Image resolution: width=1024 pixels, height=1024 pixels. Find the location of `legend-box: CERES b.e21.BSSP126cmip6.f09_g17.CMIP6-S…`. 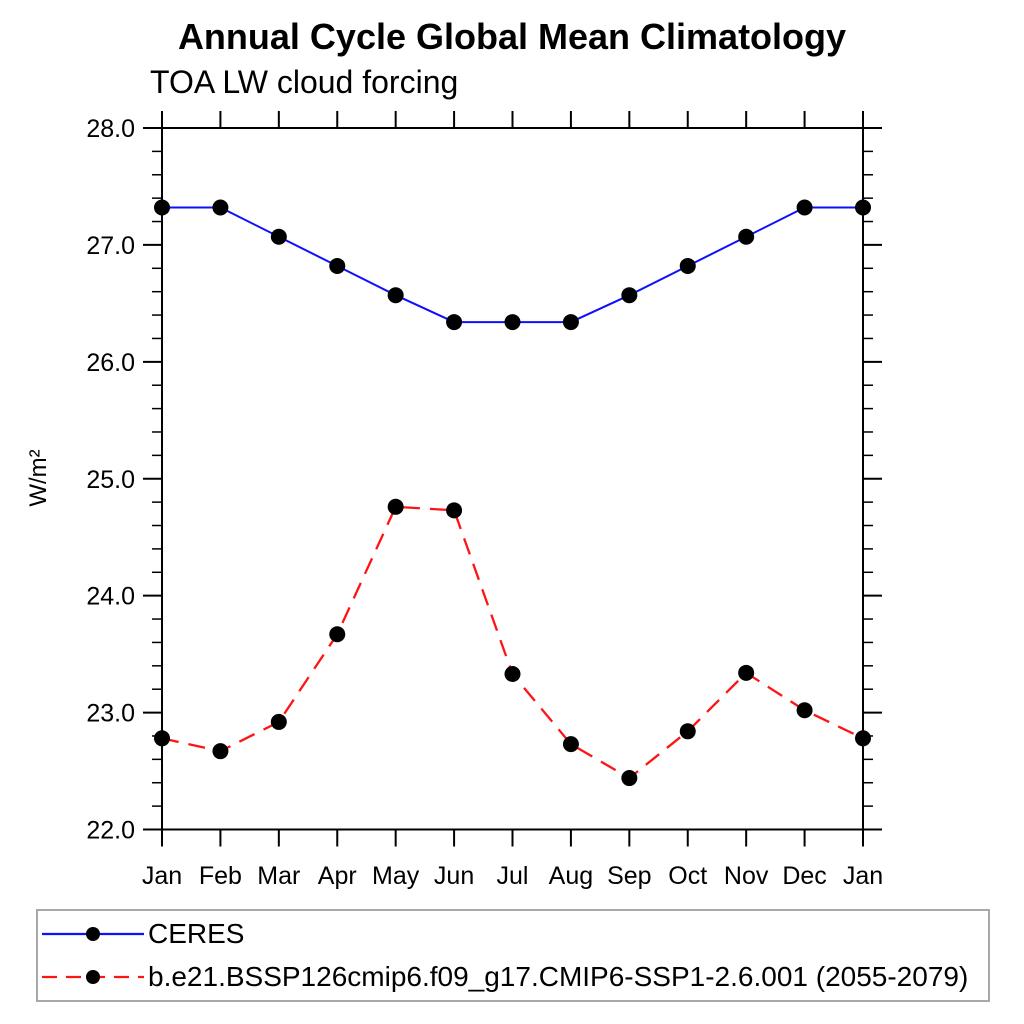

legend-box: CERES b.e21.BSSP126cmip6.f09_g17.CMIP6-S… is located at coordinates (513, 955).